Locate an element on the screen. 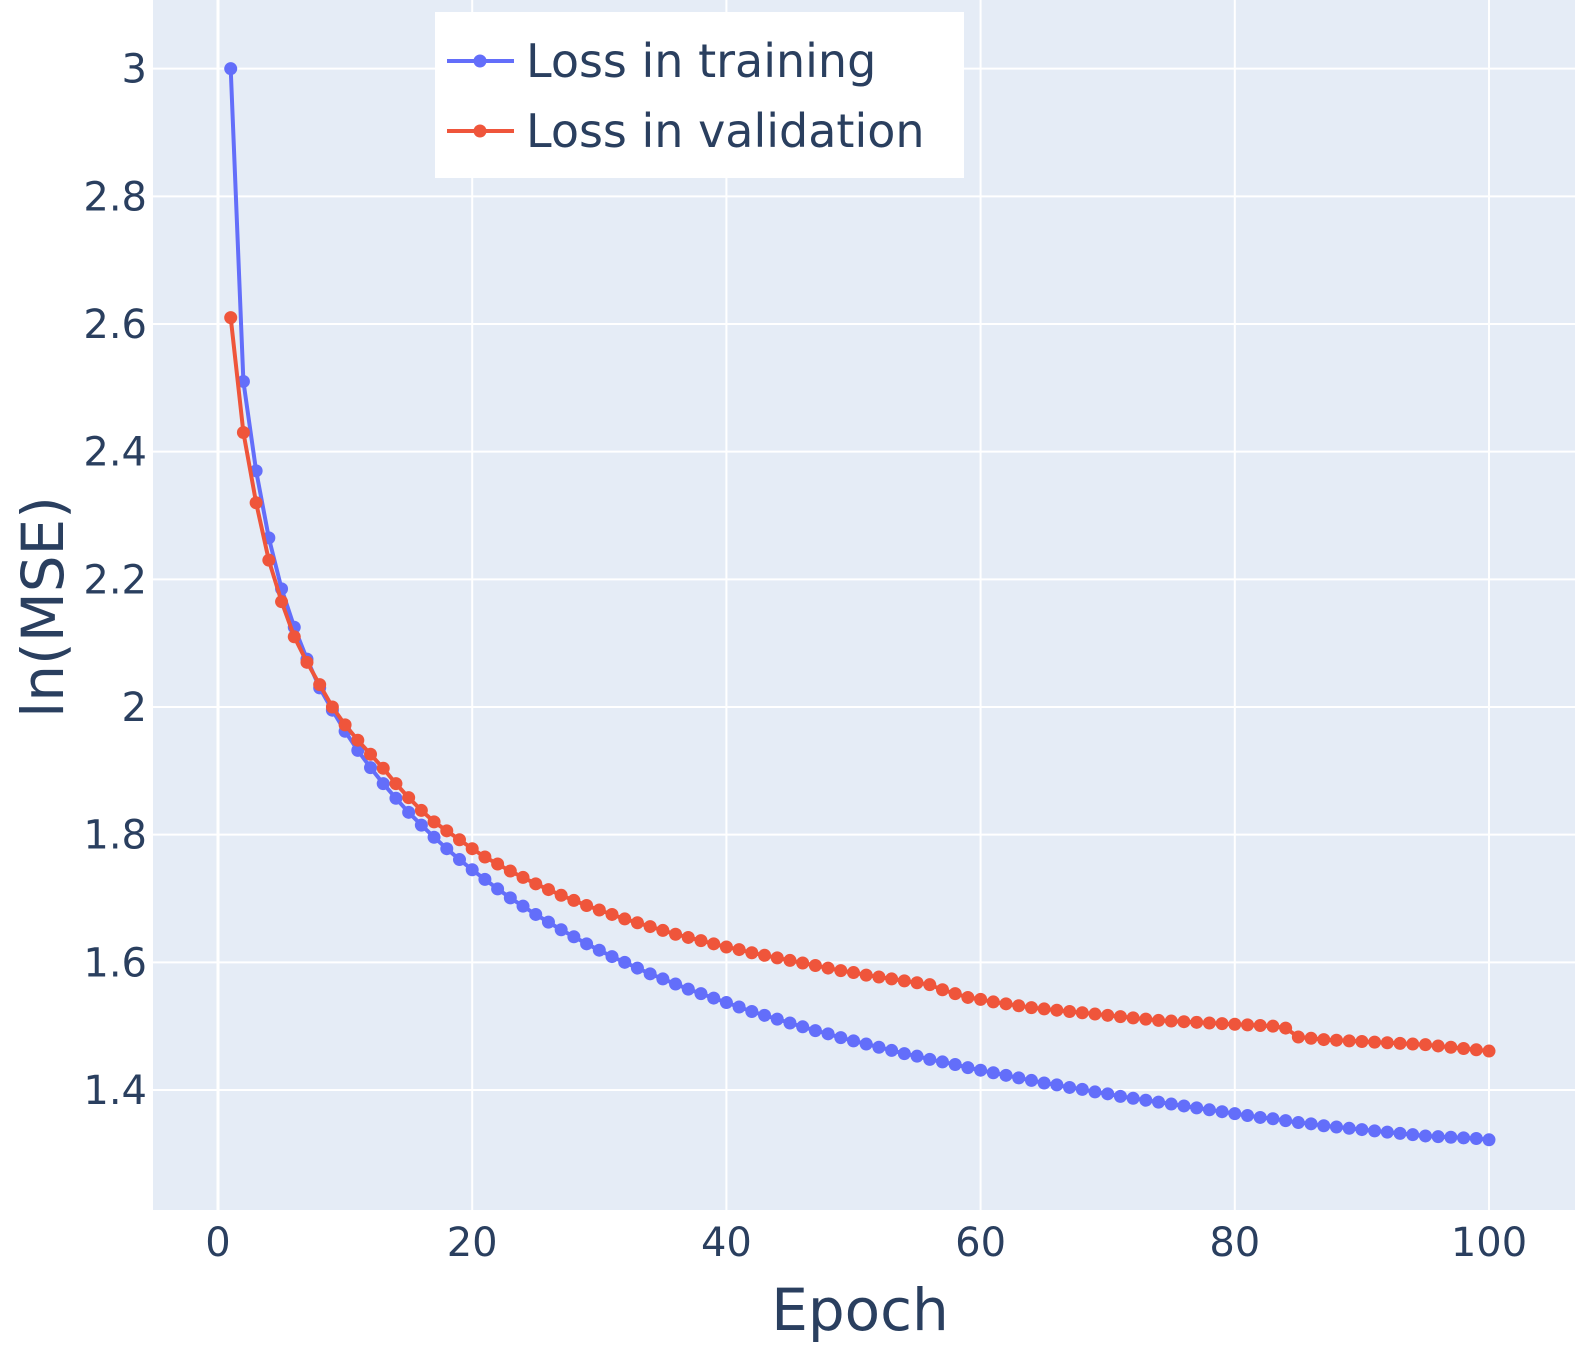 The width and height of the screenshot is (1575, 1354). legend: Loss in training Loss in validation is located at coordinates (699, 95).